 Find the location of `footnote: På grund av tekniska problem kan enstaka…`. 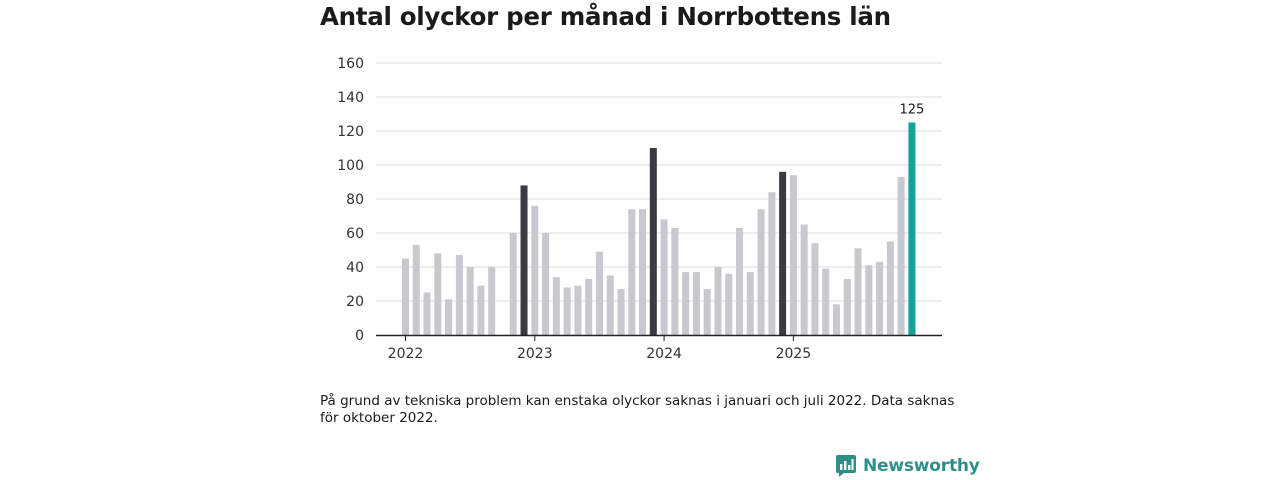

footnote: På grund av tekniska problem kan enstaka… is located at coordinates (637, 409).